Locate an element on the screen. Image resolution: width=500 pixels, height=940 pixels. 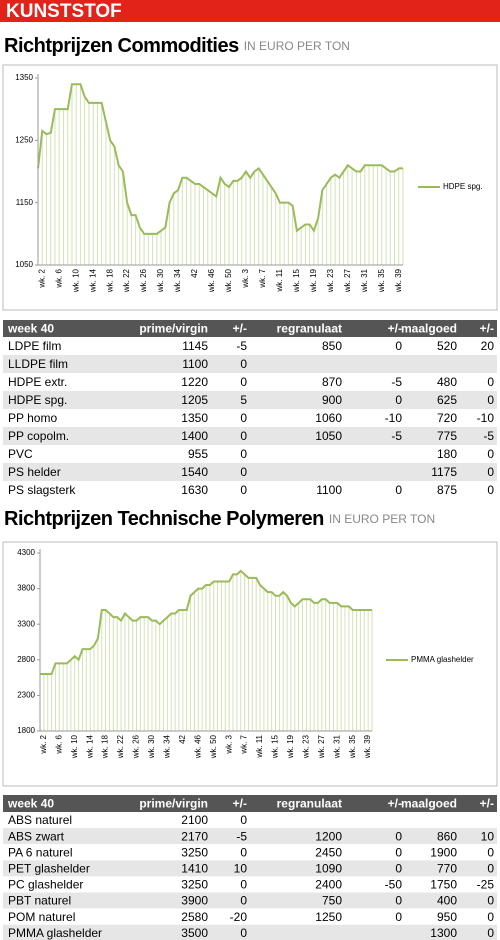
x-tick-label: wk. 50 is located at coordinates (213, 746).